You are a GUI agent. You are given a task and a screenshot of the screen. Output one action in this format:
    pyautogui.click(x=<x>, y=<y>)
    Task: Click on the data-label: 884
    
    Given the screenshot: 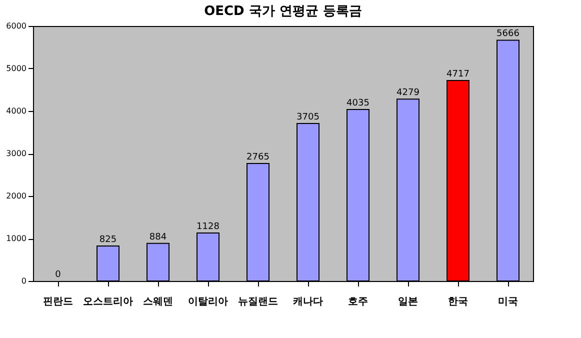 What is the action you would take?
    pyautogui.click(x=158, y=237)
    